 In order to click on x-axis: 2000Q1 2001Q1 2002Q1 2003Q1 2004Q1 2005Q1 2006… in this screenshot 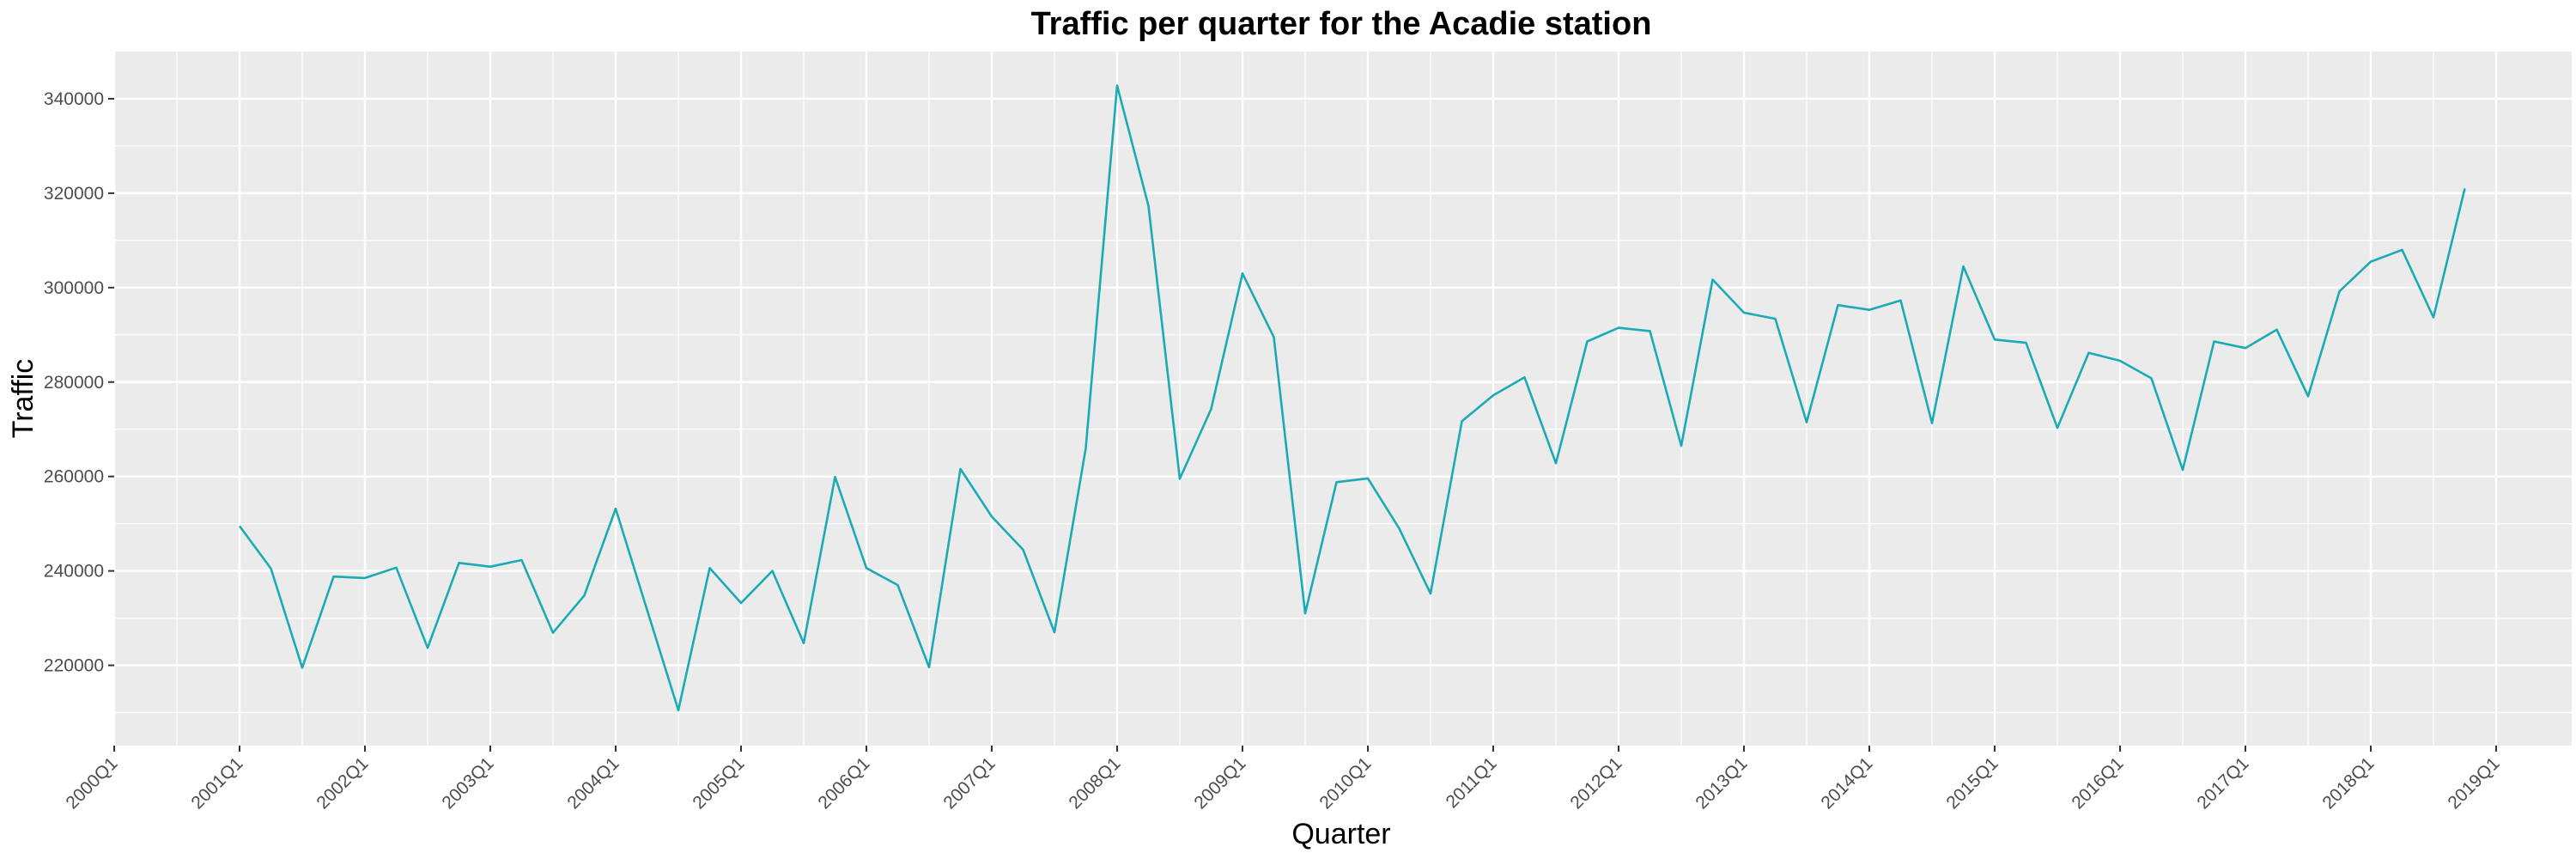, I will do `click(1283, 780)`.